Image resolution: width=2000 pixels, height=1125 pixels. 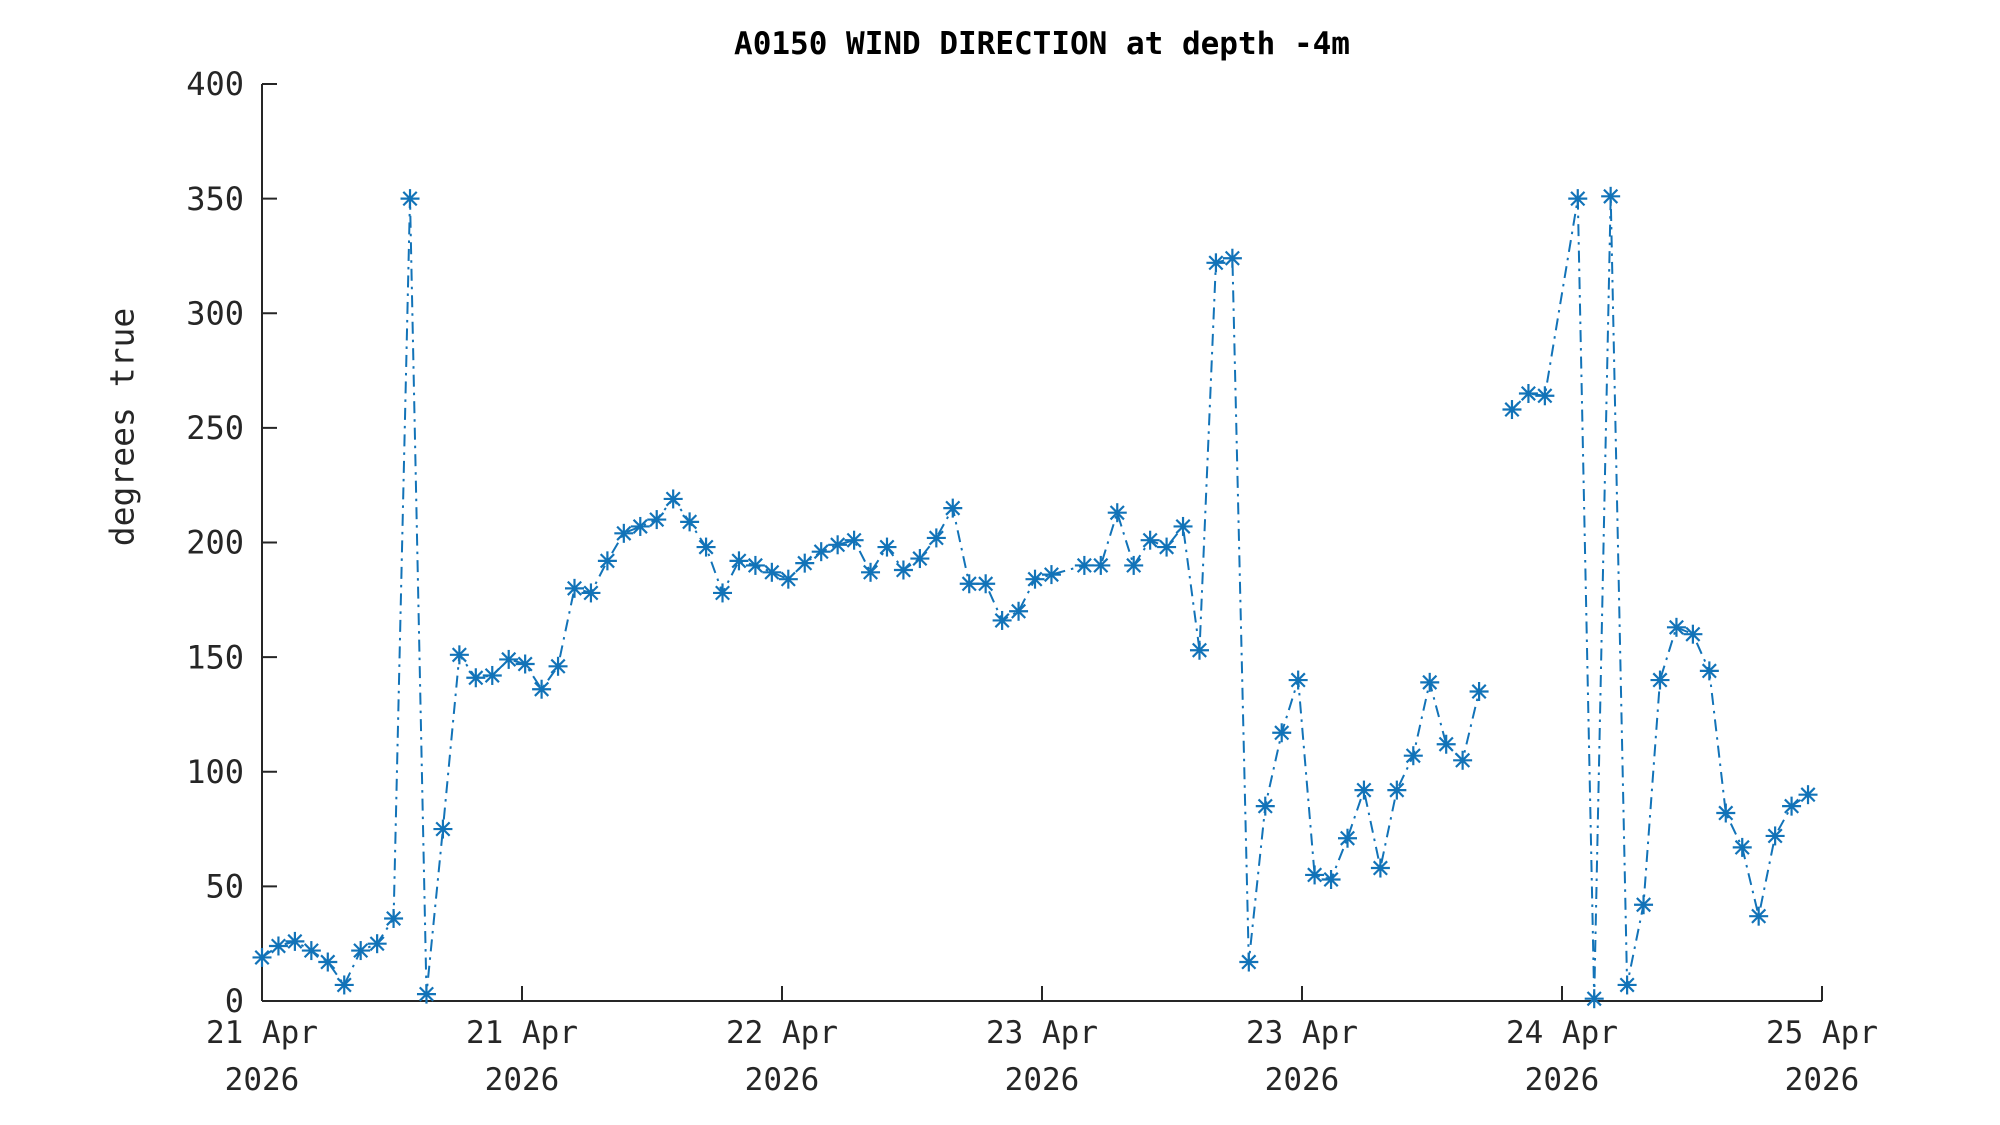 What do you see at coordinates (215, 428) in the screenshot?
I see `y-tick-label: 250` at bounding box center [215, 428].